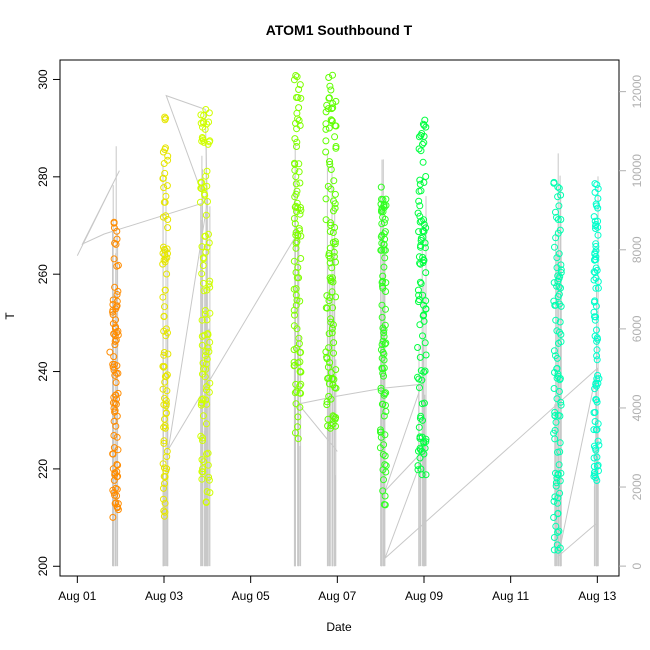  What do you see at coordinates (43, 176) in the screenshot?
I see `y-tick-label: 280` at bounding box center [43, 176].